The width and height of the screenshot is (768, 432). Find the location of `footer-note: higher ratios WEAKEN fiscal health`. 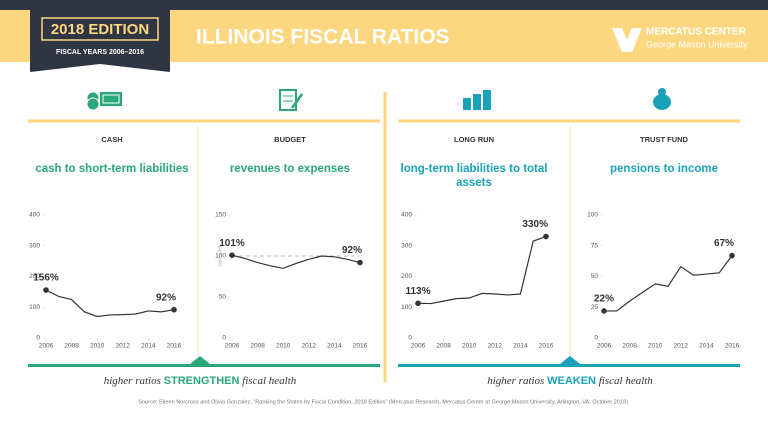

footer-note: higher ratios WEAKEN fiscal health is located at coordinates (570, 381).